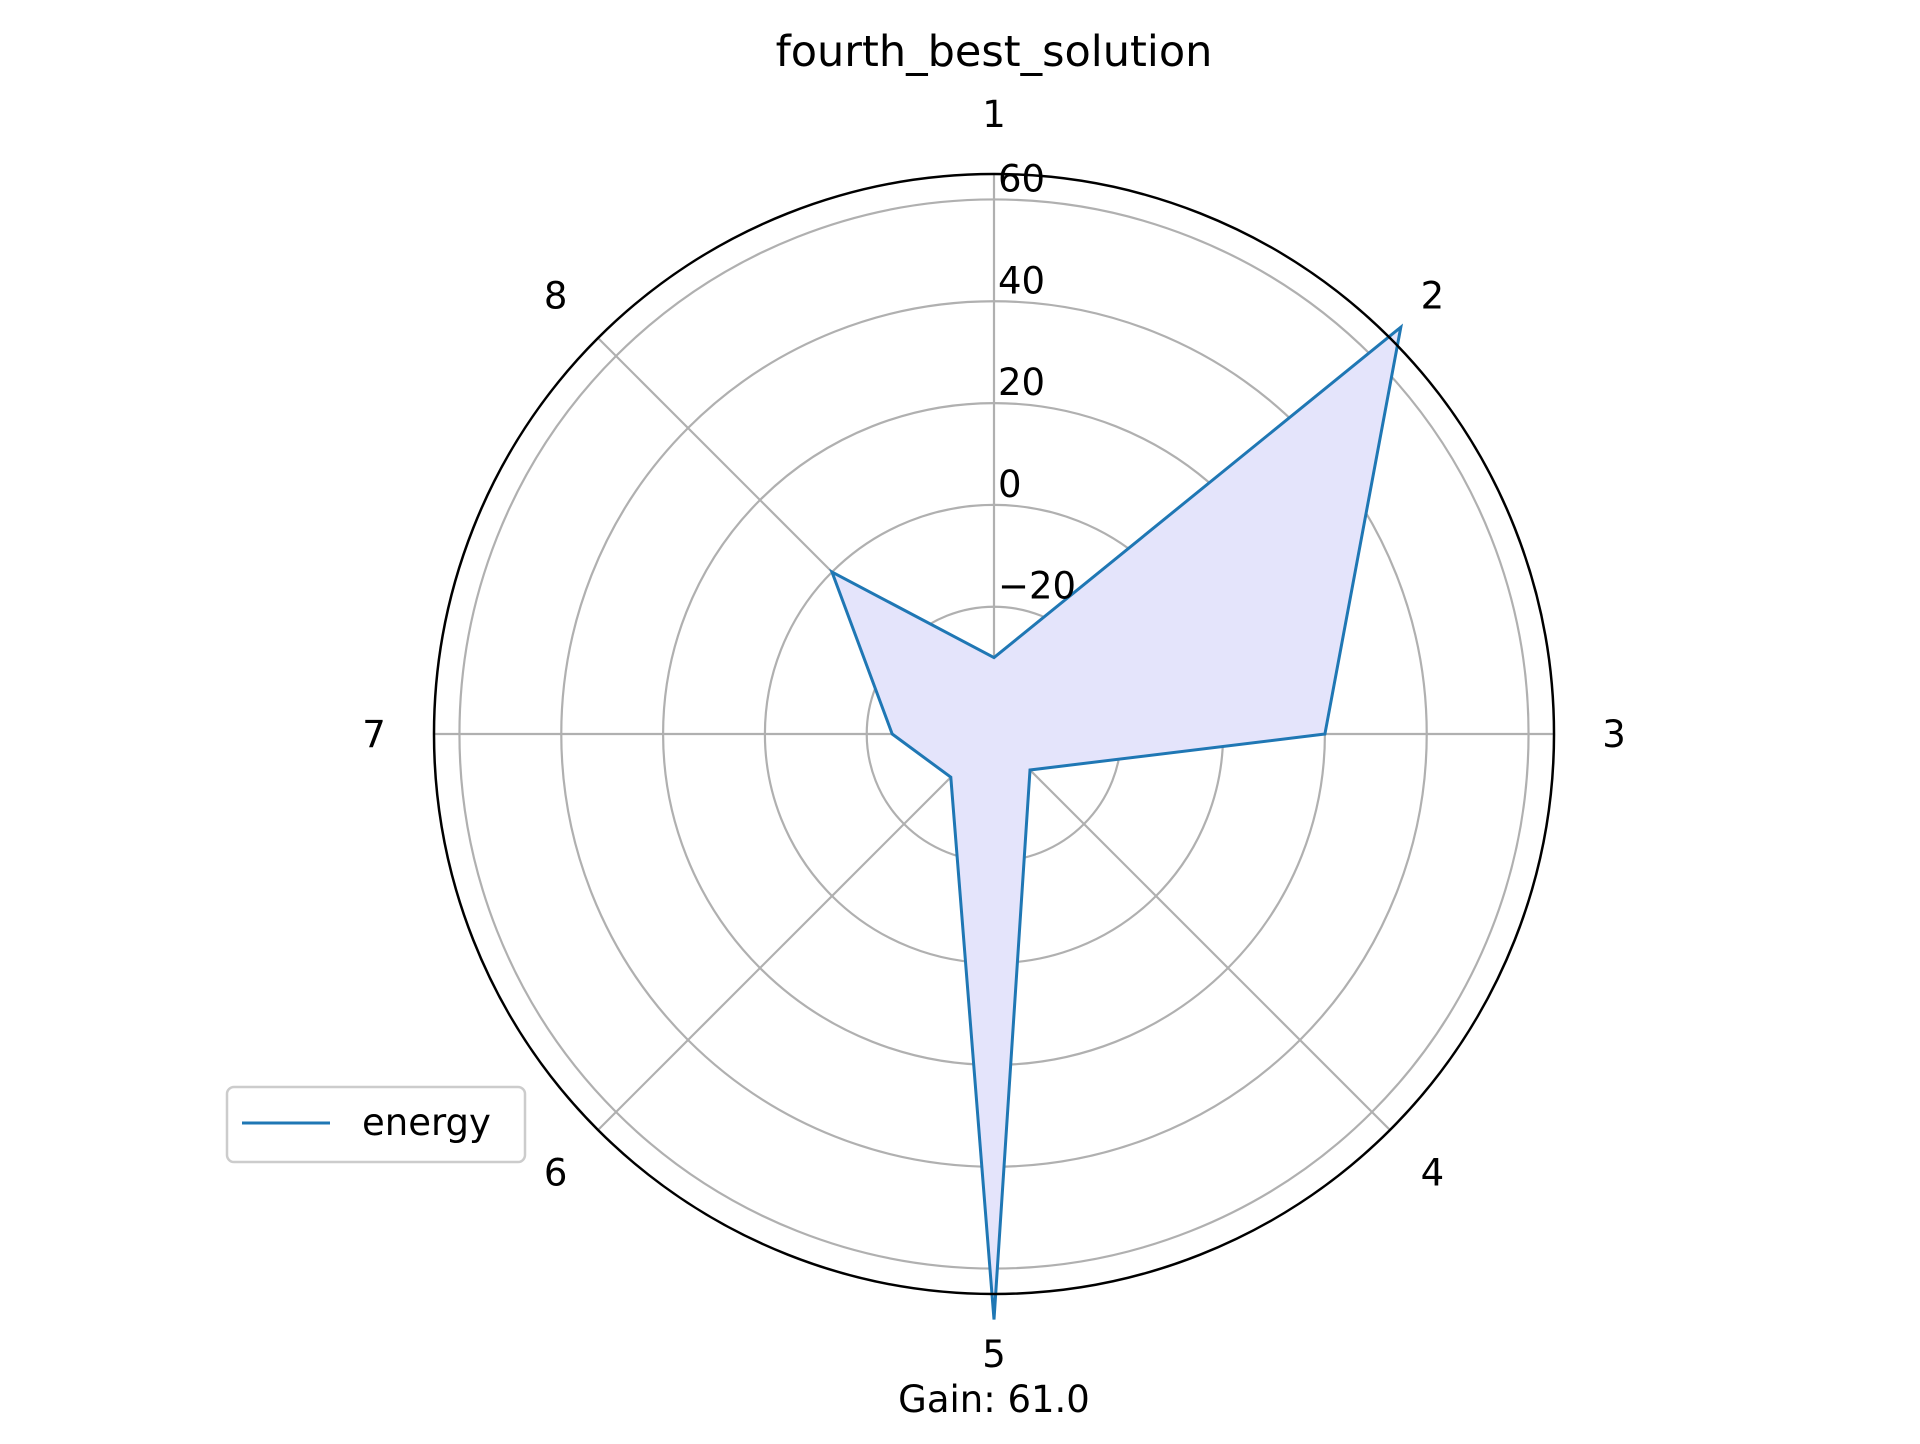 The width and height of the screenshot is (1920, 1444). Describe the element at coordinates (994, 1354) in the screenshot. I see `category-label: 5` at that location.